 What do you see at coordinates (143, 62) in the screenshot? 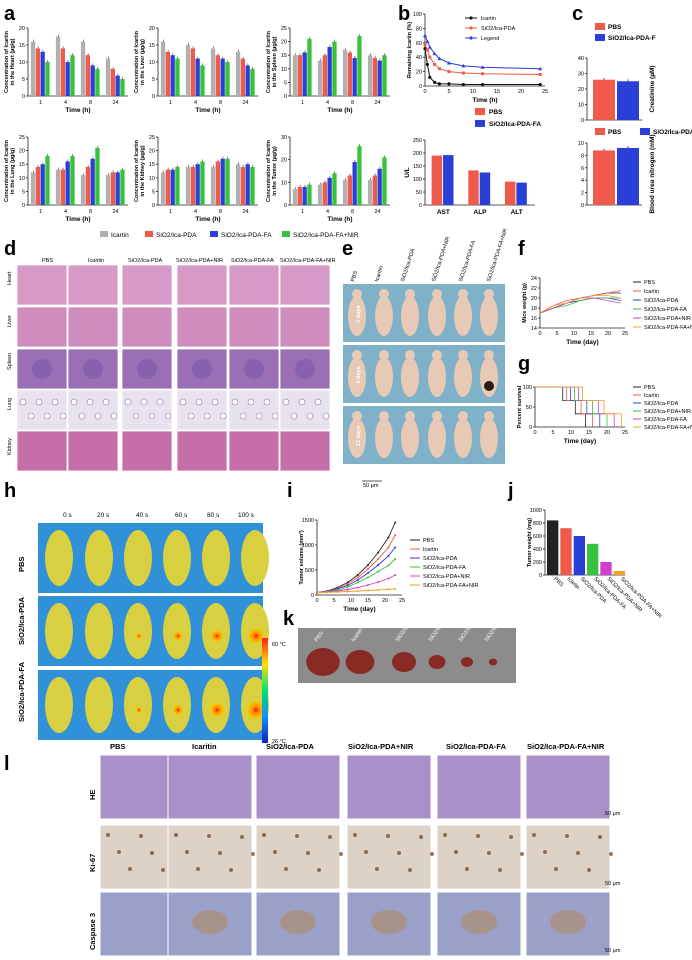
I see `panel-a-chart-2-ylabel-2: in the Liver (µg/g)` at bounding box center [143, 62].